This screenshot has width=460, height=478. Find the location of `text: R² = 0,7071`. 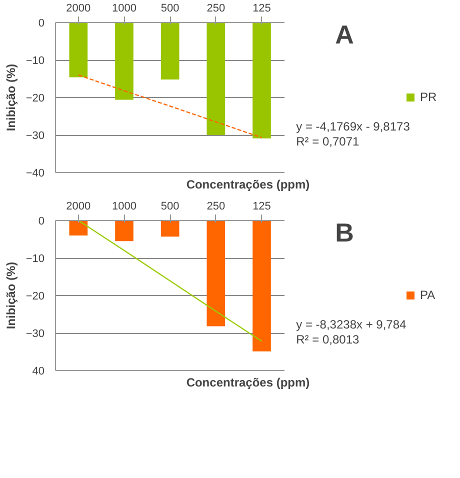

text: R² = 0,7071 is located at coordinates (328, 141).